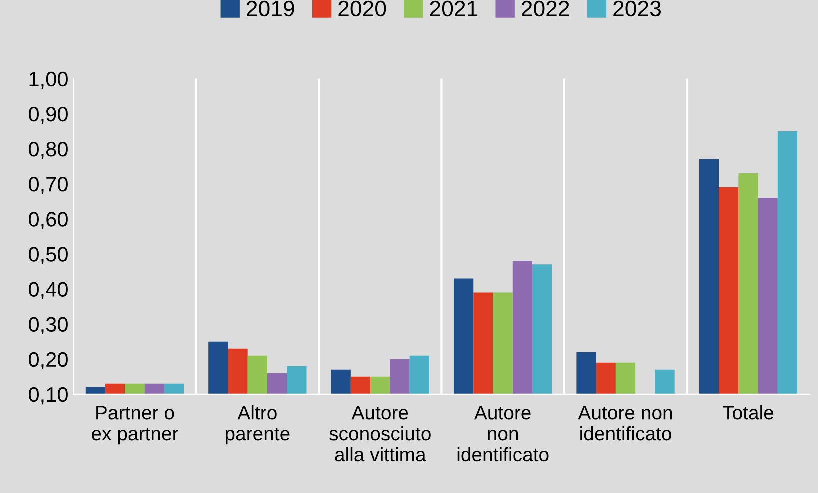 The width and height of the screenshot is (818, 493). What do you see at coordinates (270, 8) in the screenshot?
I see `legend-label: 2019` at bounding box center [270, 8].